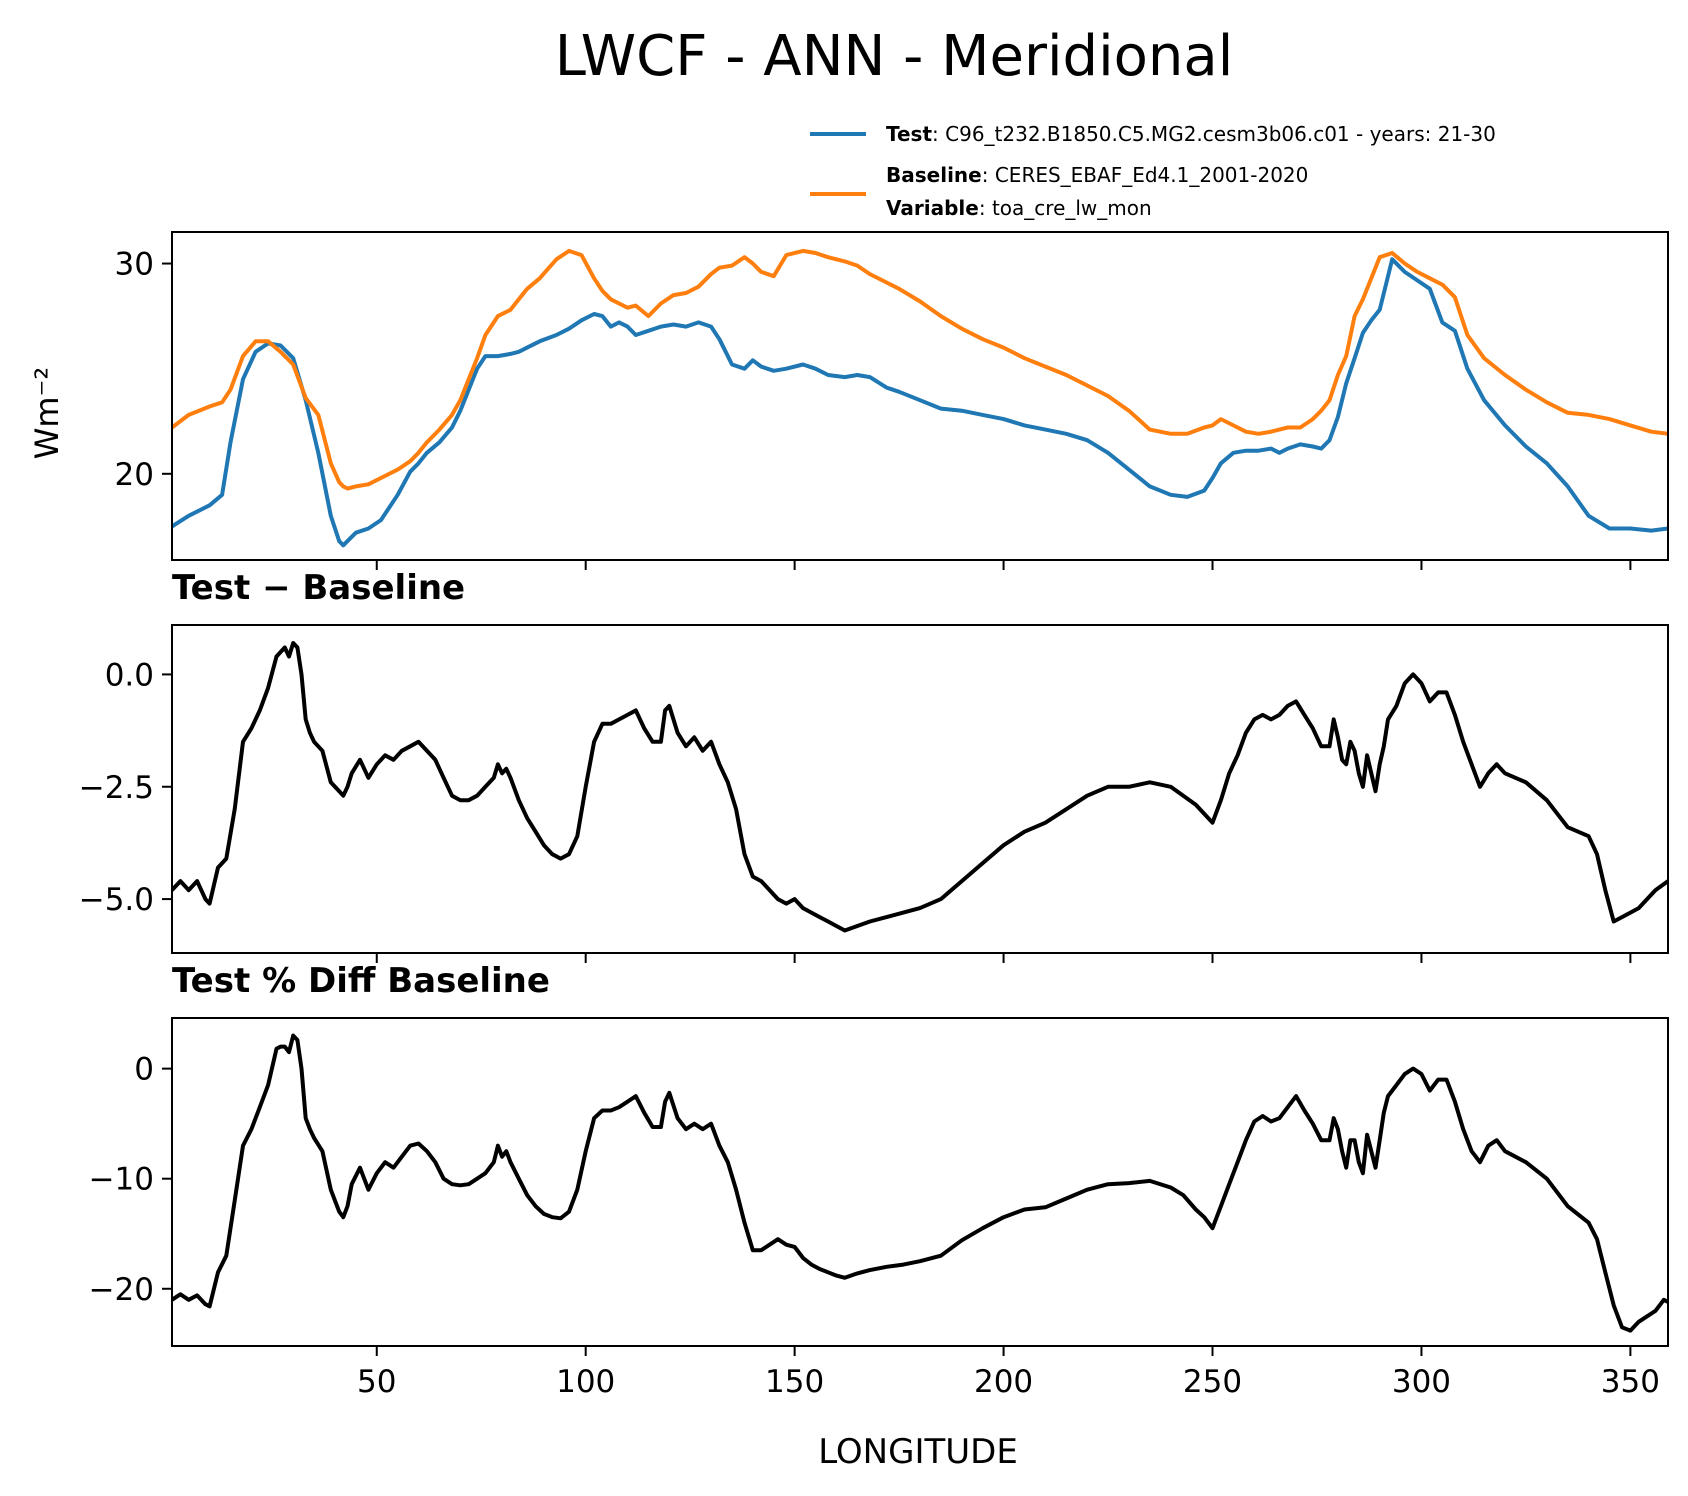  I want to click on legend-entry-baseline: Baseline: CERES_EBAF_Ed4.1_2001-2020, so click(1097, 175).